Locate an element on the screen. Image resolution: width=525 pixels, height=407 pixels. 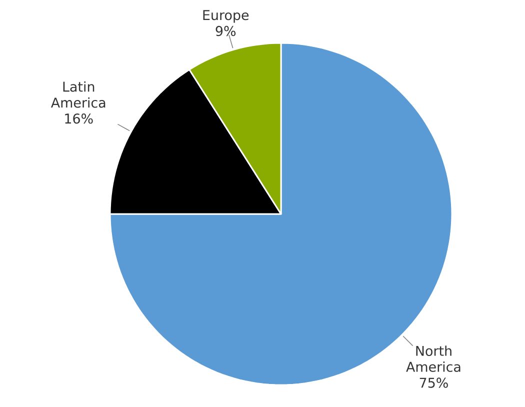
data-label: 9% is located at coordinates (226, 31).